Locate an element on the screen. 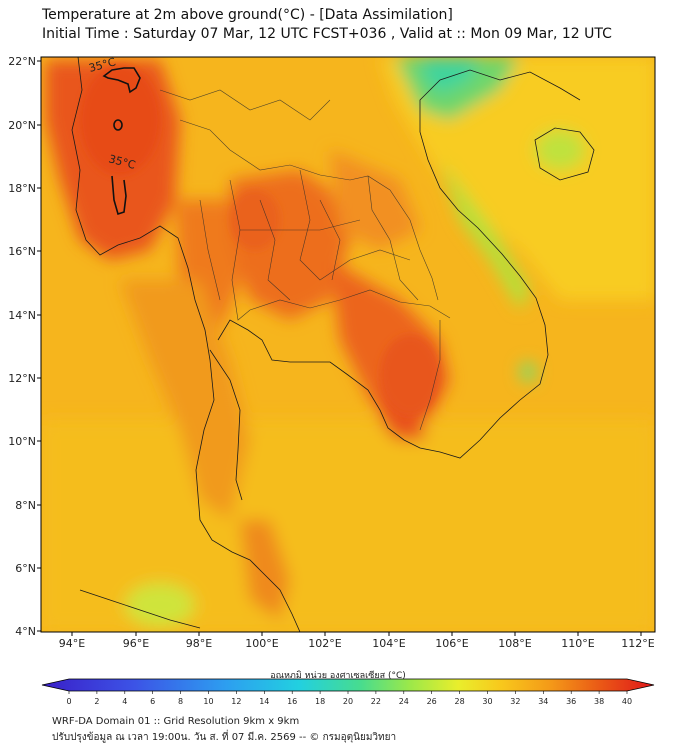  colorbar-tick-label: 18 is located at coordinates (320, 701).